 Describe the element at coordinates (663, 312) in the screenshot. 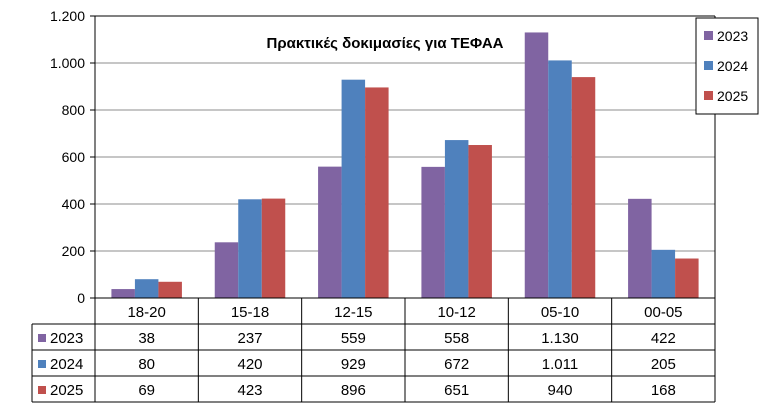

I see `x-tick-label: 00-05` at that location.